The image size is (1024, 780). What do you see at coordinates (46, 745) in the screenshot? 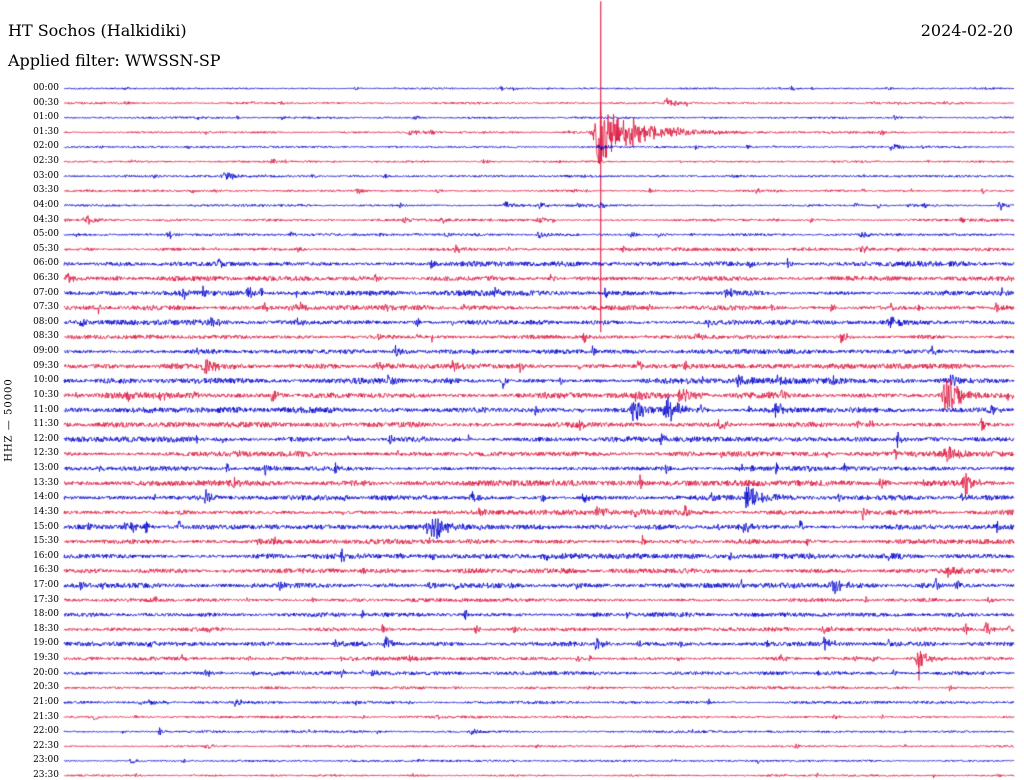
I see `time-label: 22:30` at bounding box center [46, 745].